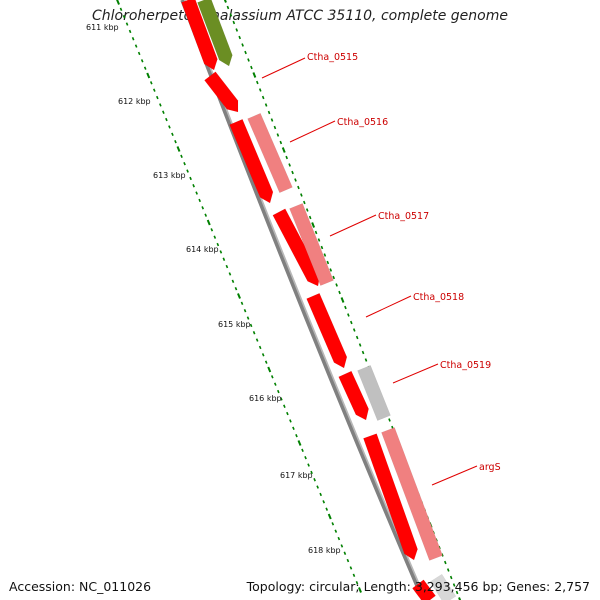 This screenshot has width=600, height=600. Describe the element at coordinates (362, 122) in the screenshot. I see `gene-label-1: Ctha_0516` at that location.